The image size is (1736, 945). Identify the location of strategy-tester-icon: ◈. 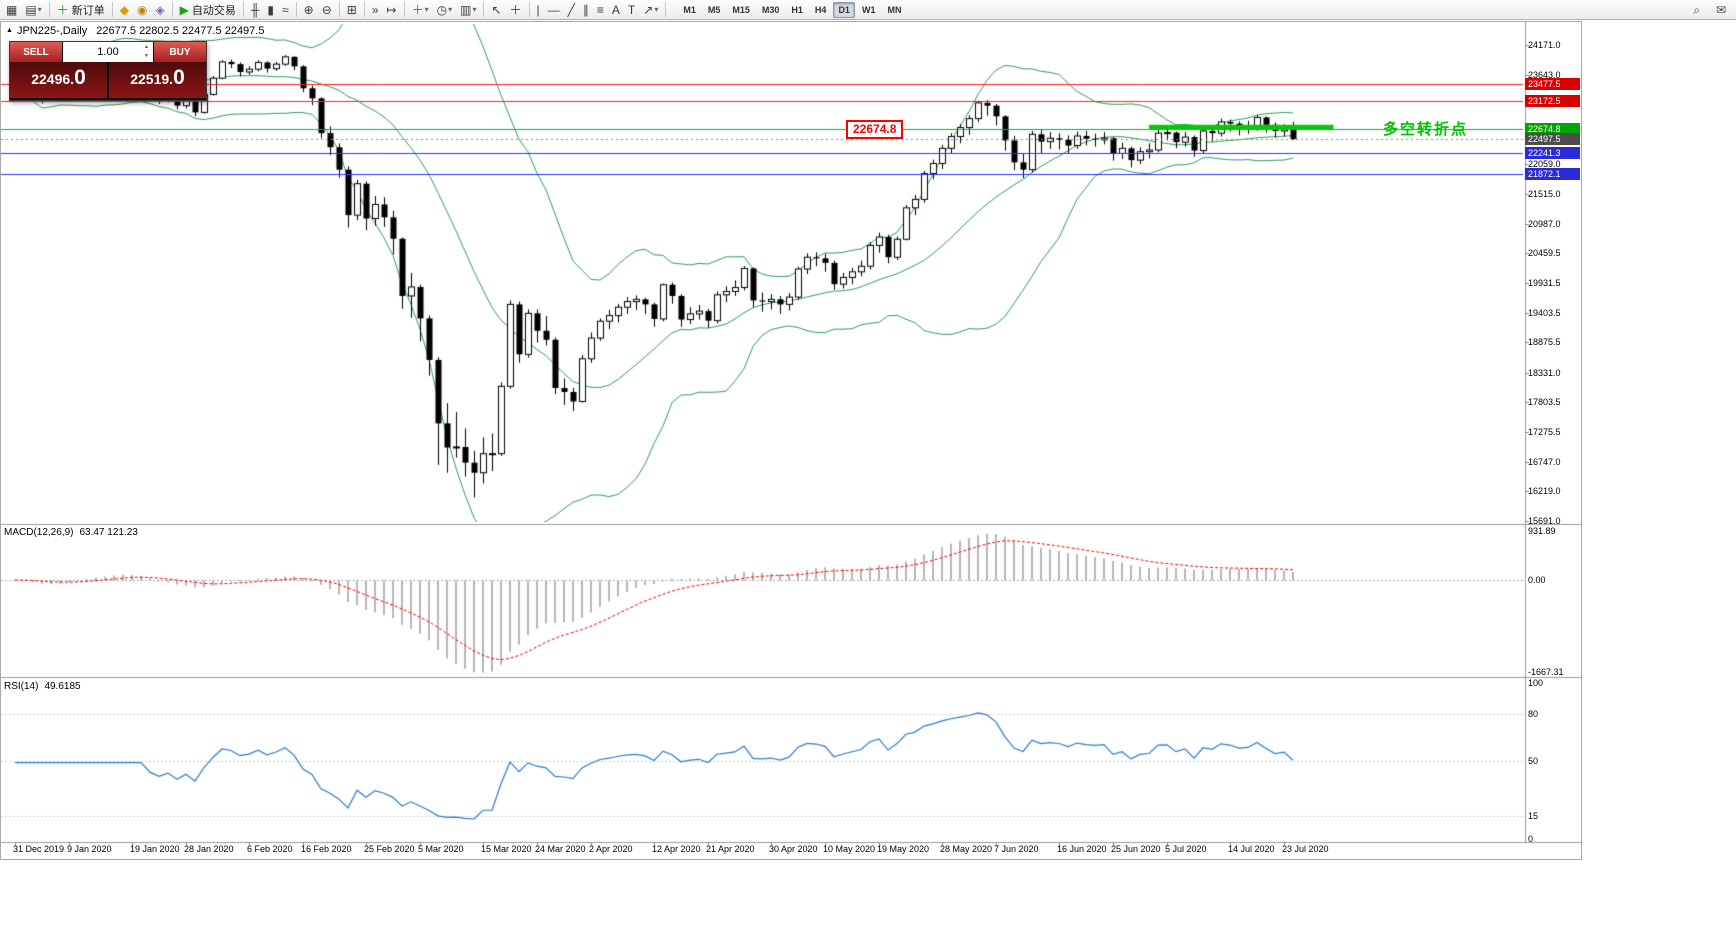
(159, 10).